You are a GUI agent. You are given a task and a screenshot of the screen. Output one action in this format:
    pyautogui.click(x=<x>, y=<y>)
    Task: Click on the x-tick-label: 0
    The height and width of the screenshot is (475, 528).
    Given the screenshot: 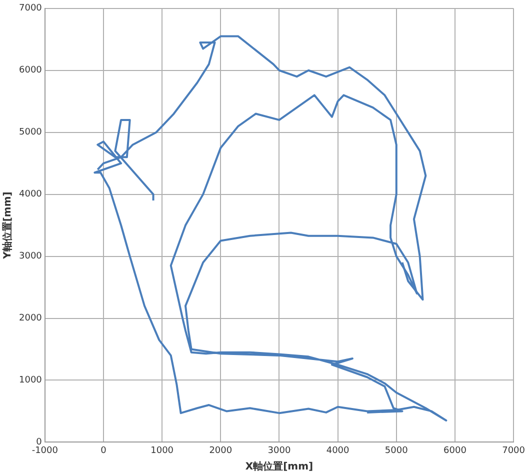 What is the action you would take?
    pyautogui.click(x=103, y=451)
    